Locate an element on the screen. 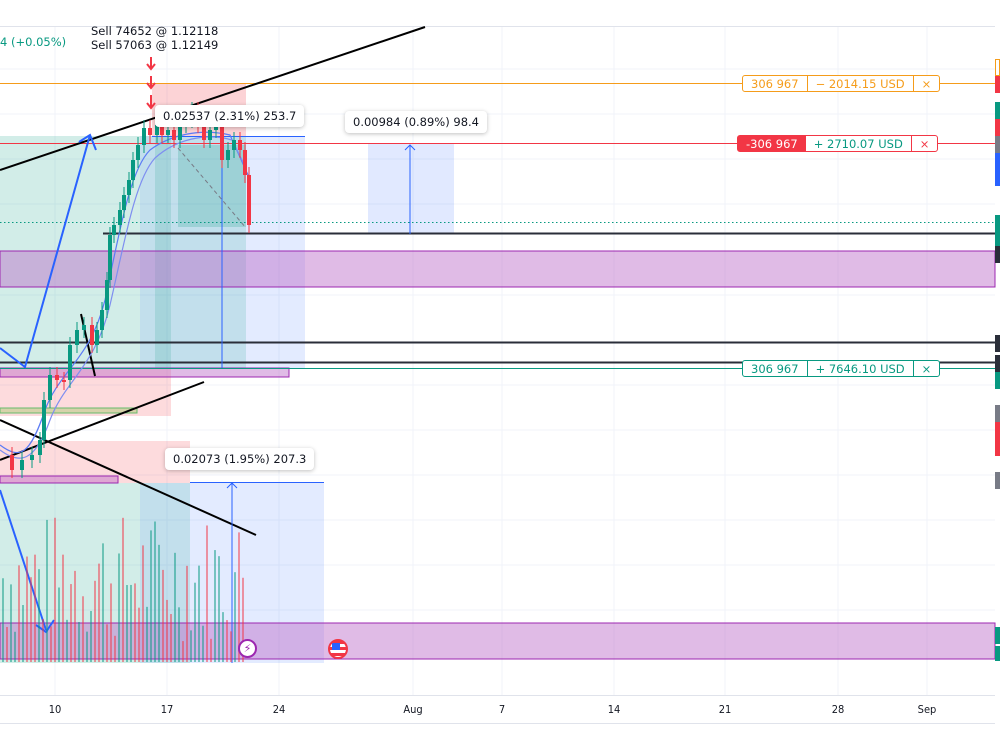  dashed-trajectory is located at coordinates (212, 188).